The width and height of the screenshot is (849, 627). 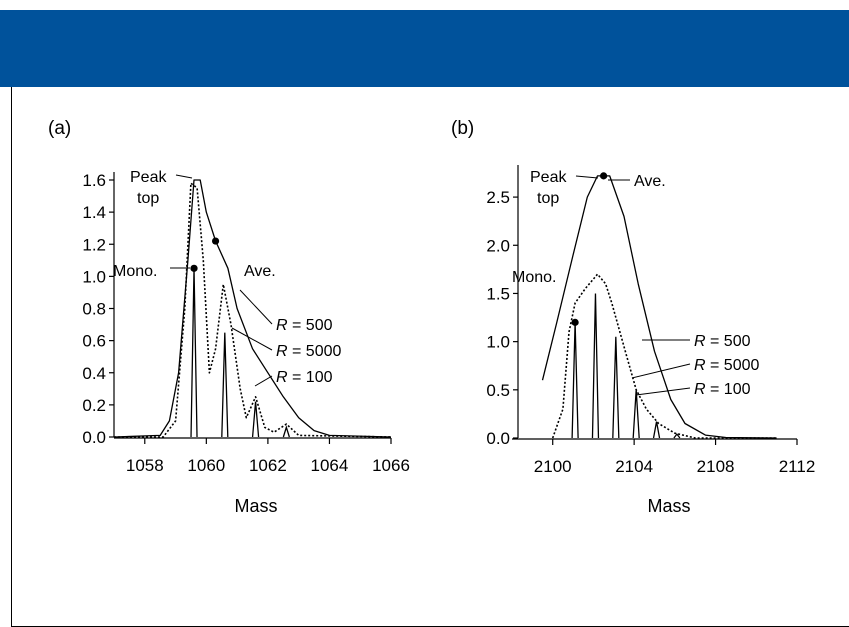 I want to click on panel-a-x-tick-label-4: 1066, so click(x=391, y=465).